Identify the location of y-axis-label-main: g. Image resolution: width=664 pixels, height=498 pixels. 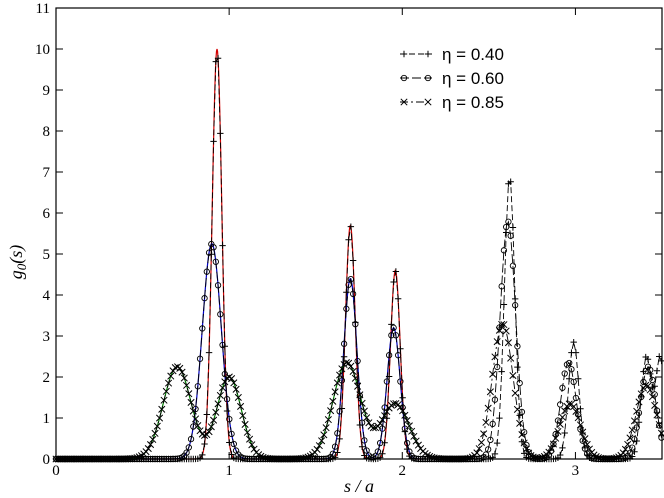
(16, 274).